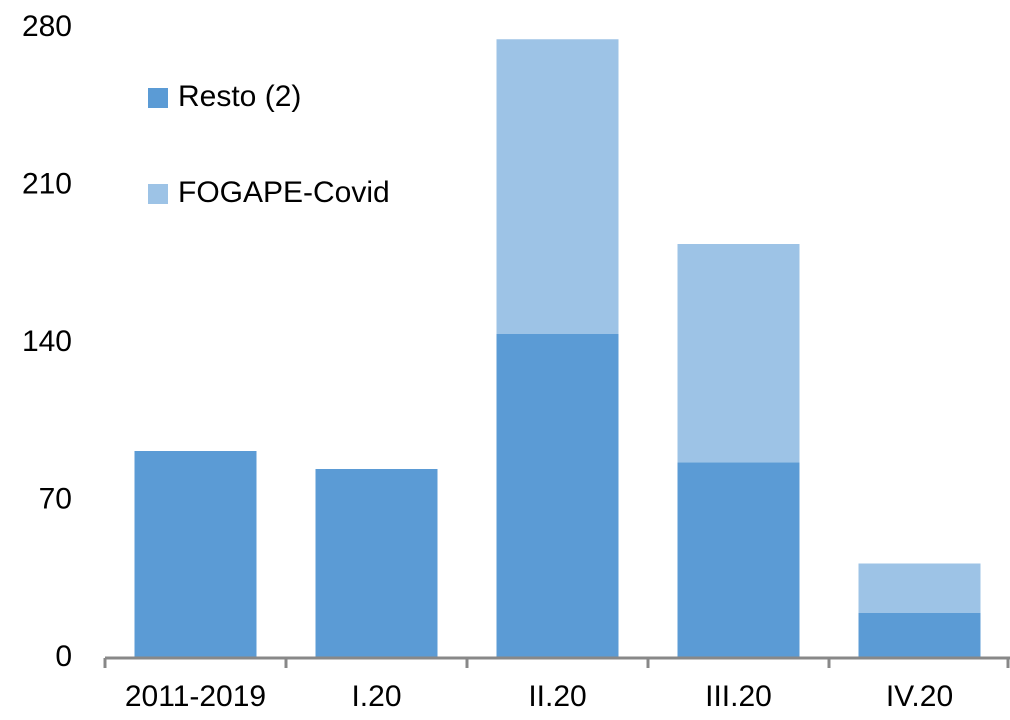 This screenshot has height=720, width=1010. What do you see at coordinates (55, 498) in the screenshot?
I see `y-tick-label: 70` at bounding box center [55, 498].